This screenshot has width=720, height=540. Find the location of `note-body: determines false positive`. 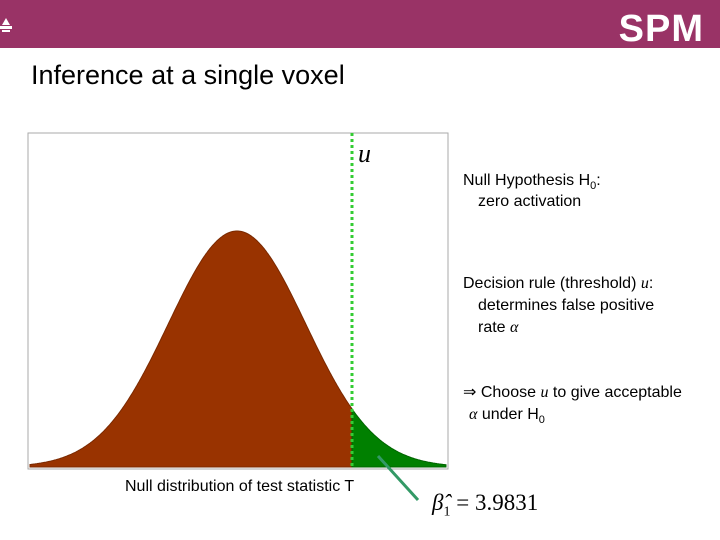

note-body: determines false positive is located at coordinates (566, 305).